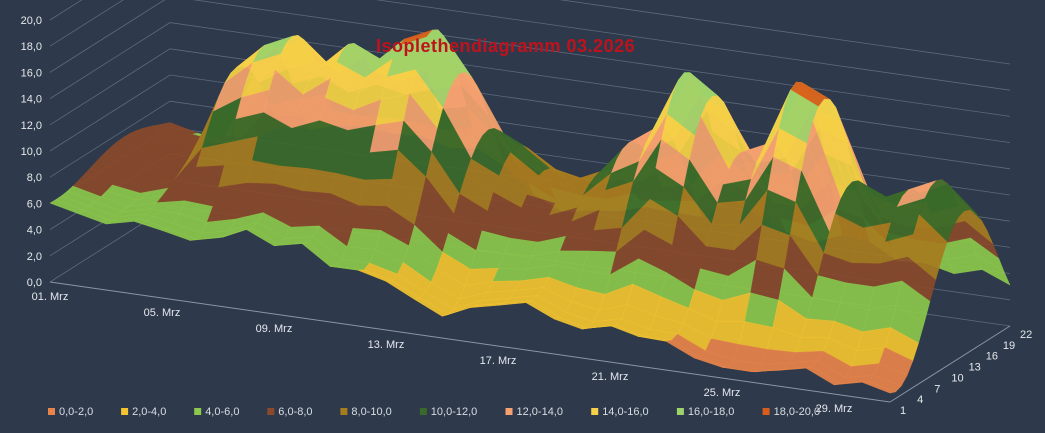 The image size is (1045, 433). I want to click on x-tick-label: 05. Mrz, so click(162, 313).